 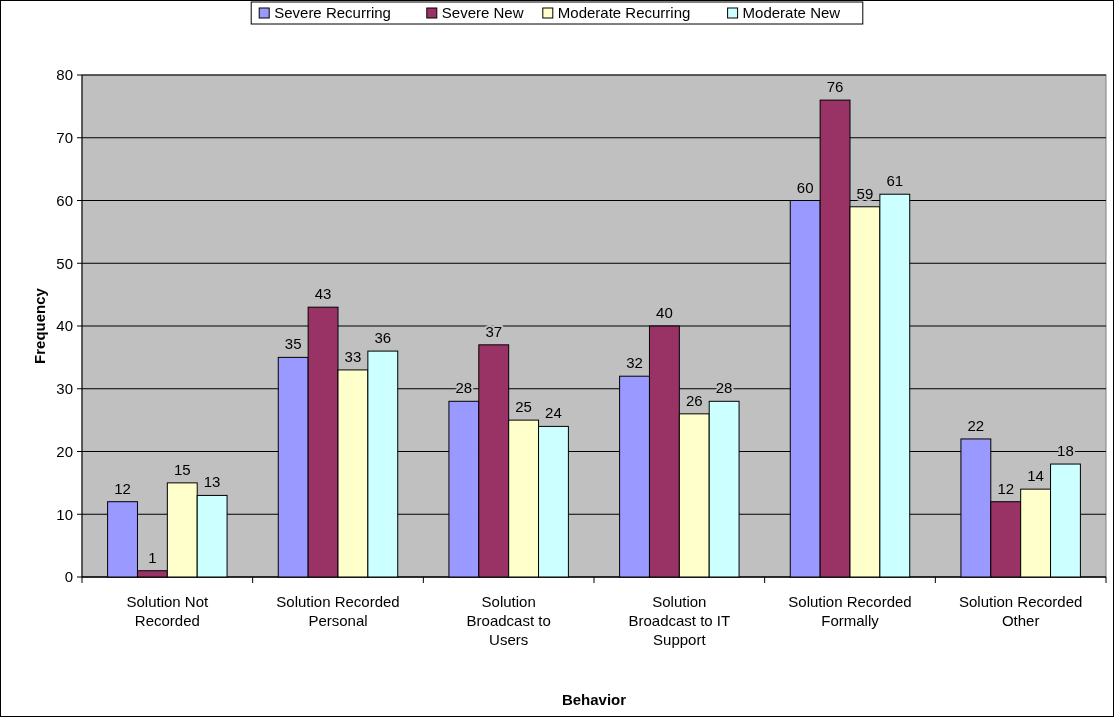 I want to click on x-tick-label: Solution Broadcast to IT Support, so click(x=679, y=620).